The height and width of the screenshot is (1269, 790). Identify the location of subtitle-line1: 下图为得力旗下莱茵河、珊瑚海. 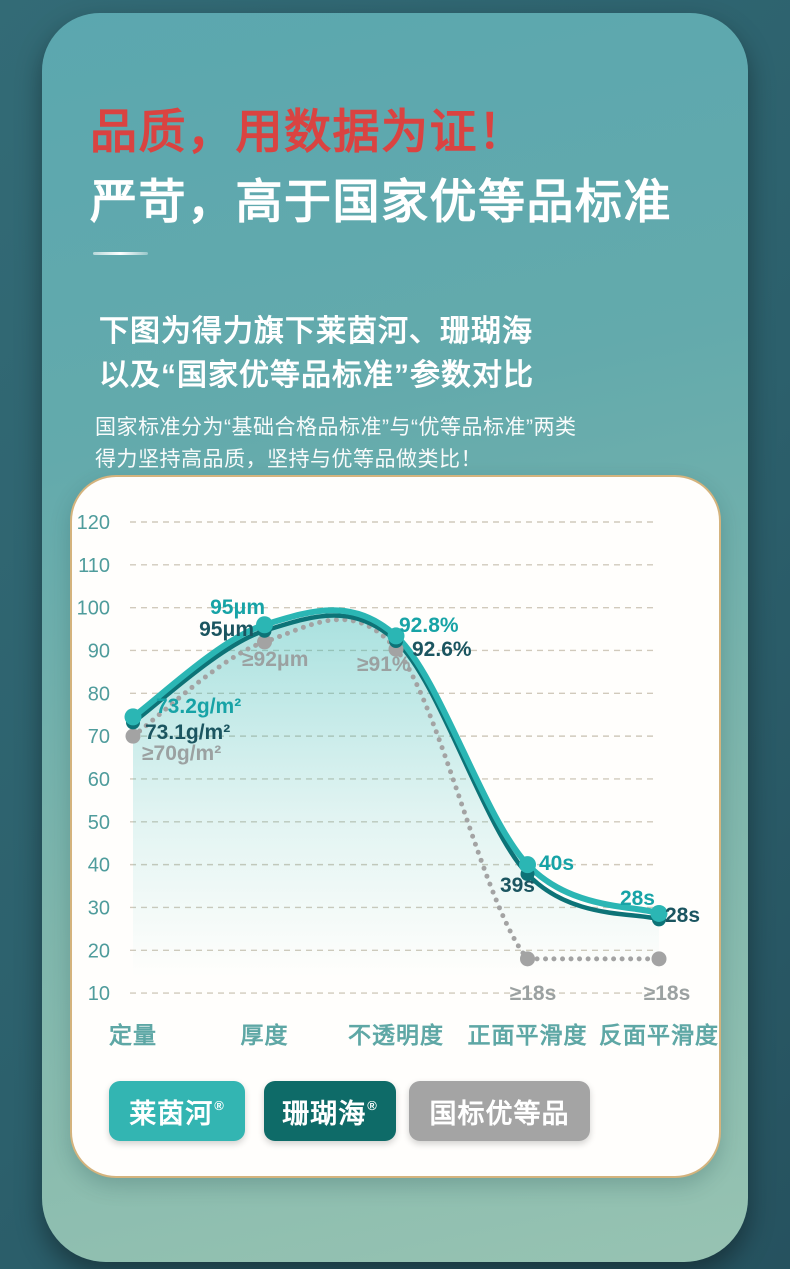
(316, 331).